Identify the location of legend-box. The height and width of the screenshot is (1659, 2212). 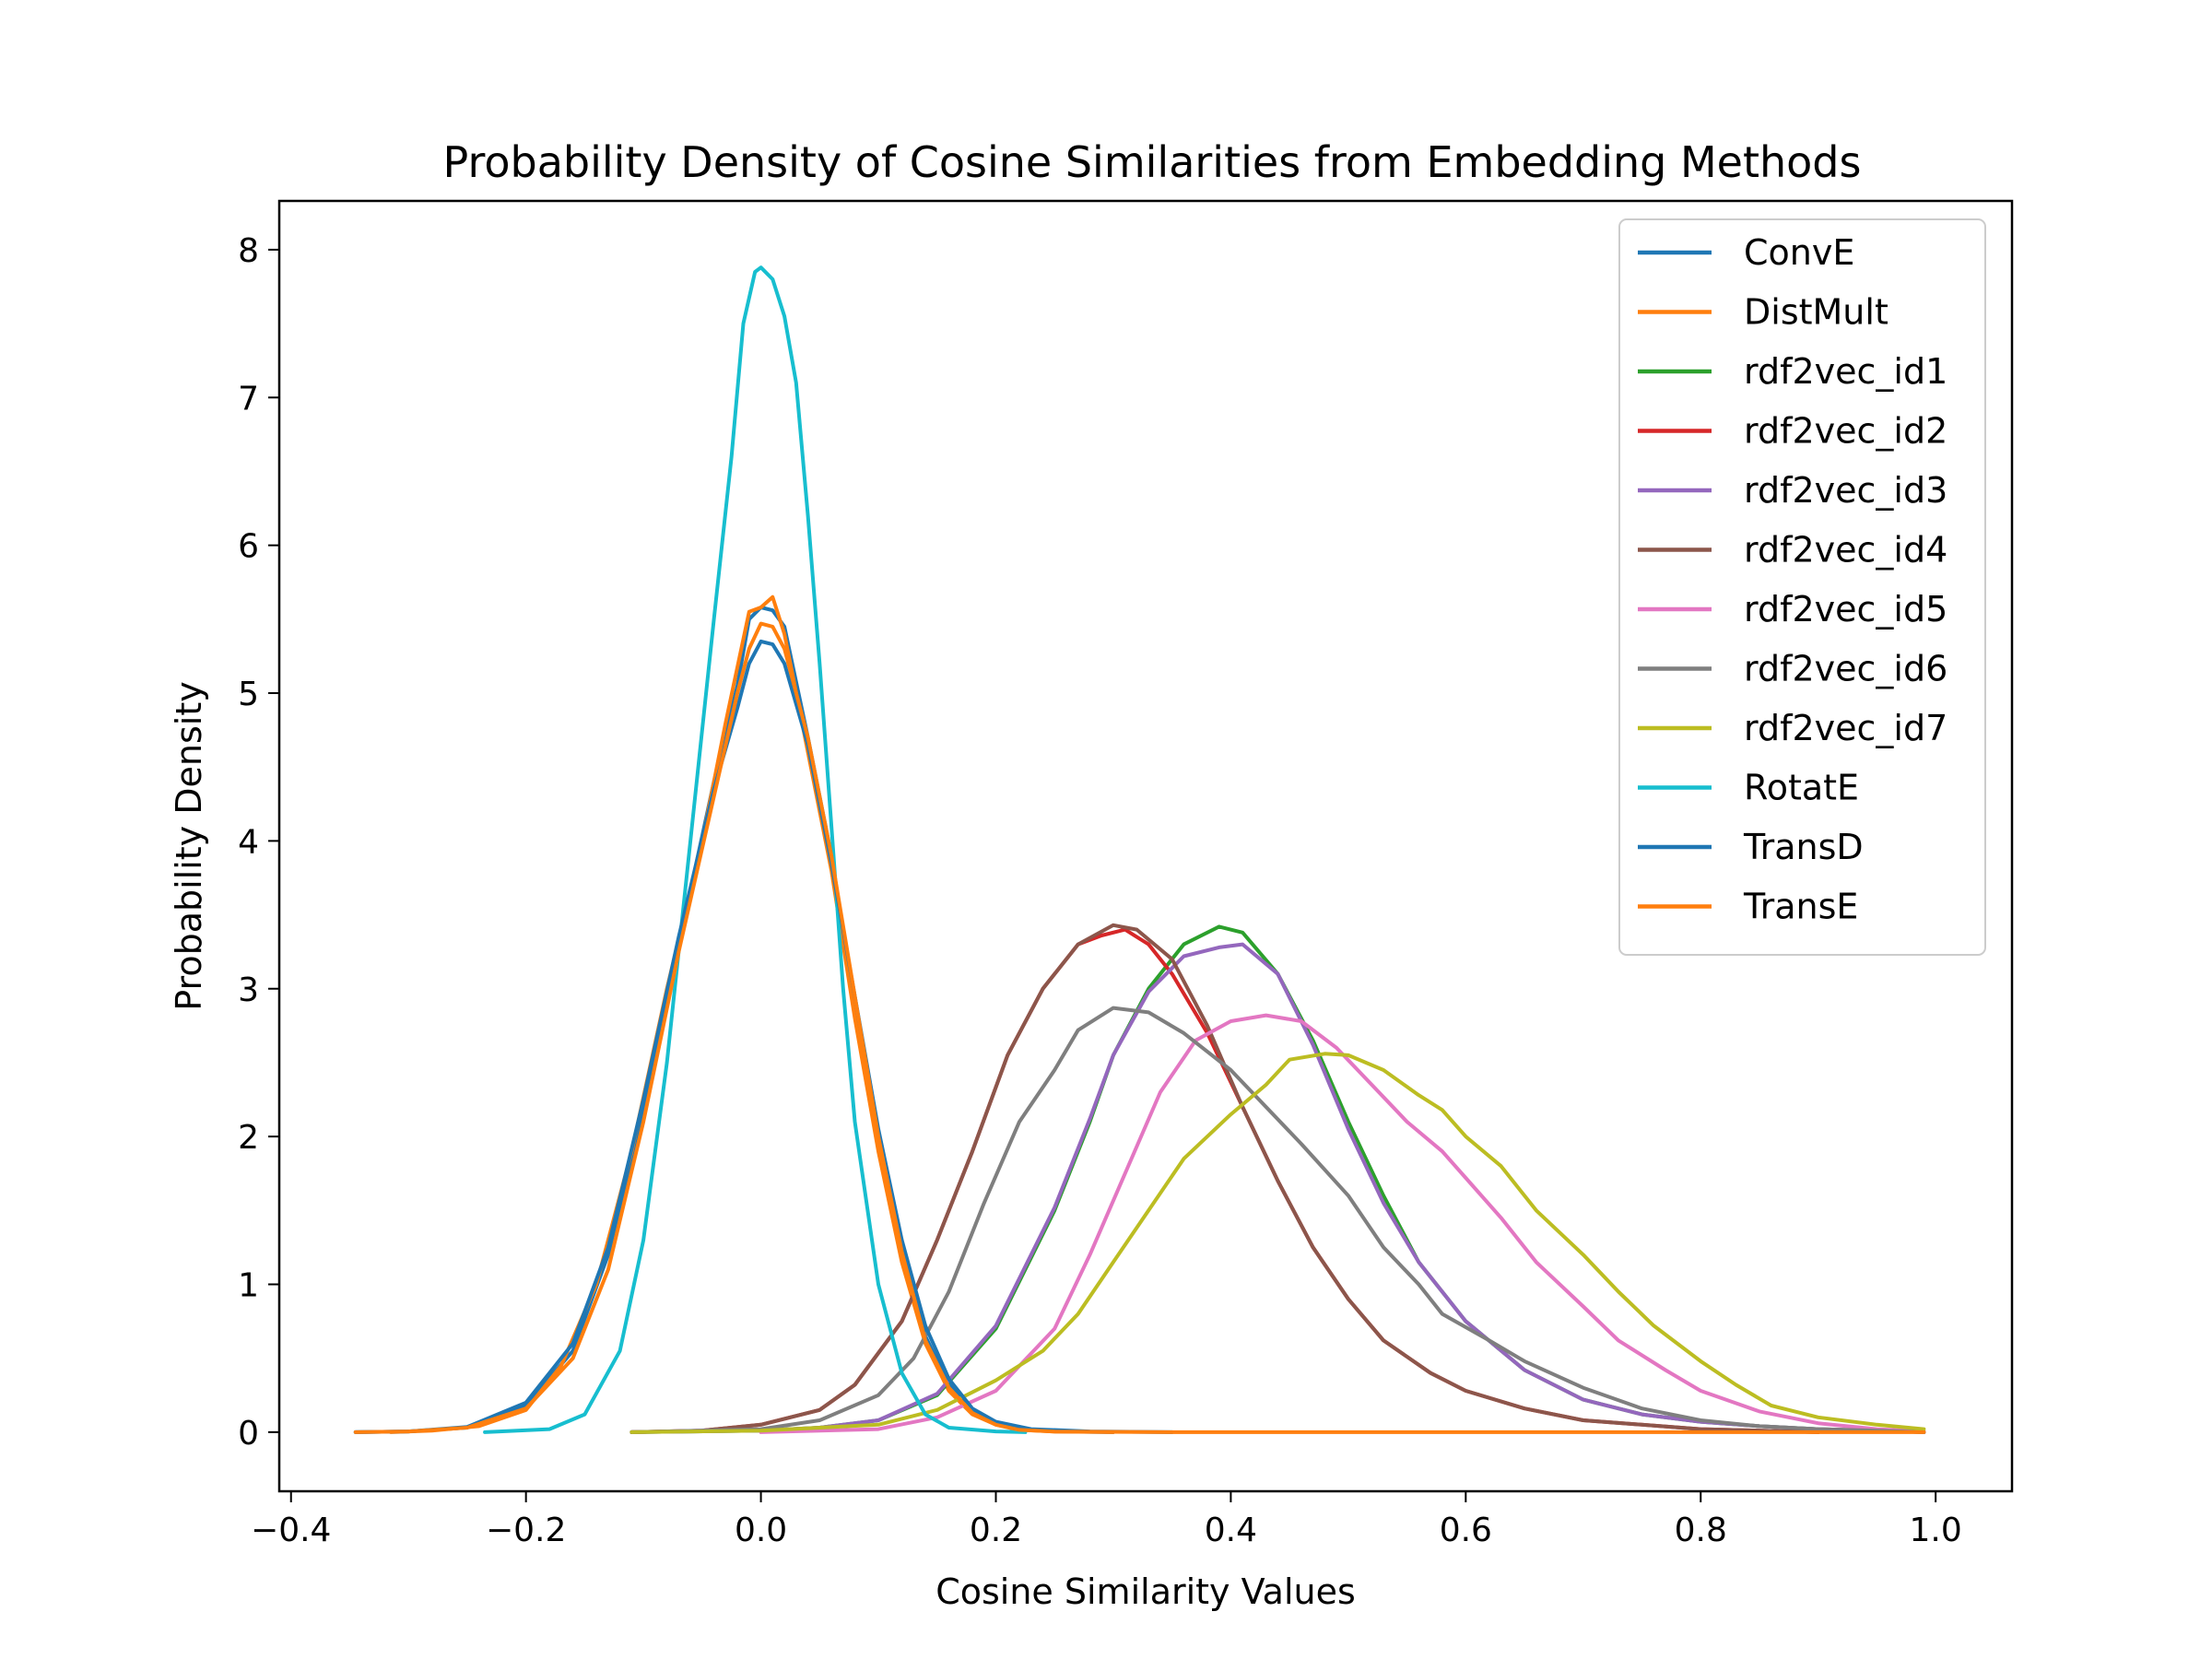
(1802, 587).